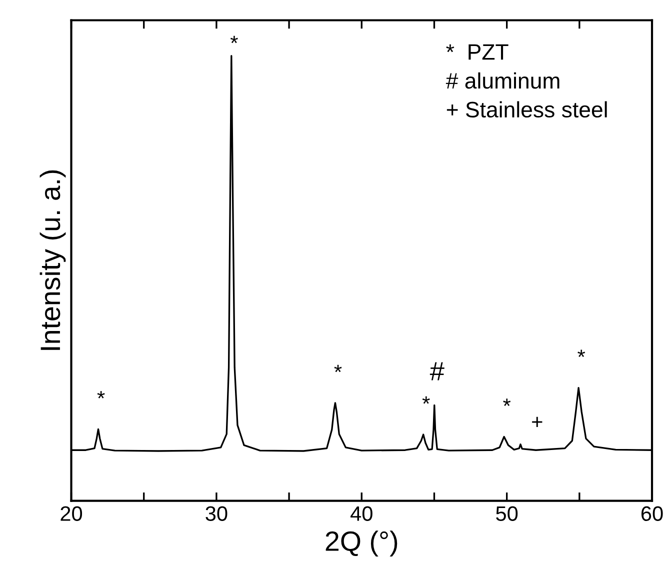  I want to click on annotation: # aluminum, so click(503, 80).